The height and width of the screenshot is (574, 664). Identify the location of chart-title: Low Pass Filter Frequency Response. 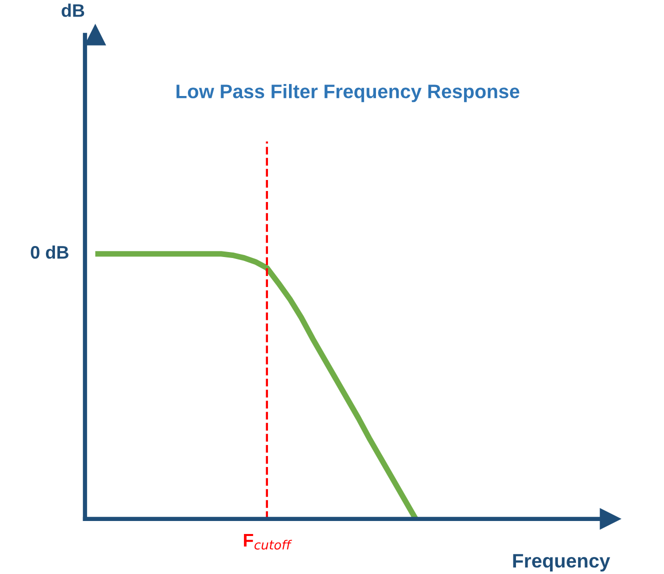
(348, 93).